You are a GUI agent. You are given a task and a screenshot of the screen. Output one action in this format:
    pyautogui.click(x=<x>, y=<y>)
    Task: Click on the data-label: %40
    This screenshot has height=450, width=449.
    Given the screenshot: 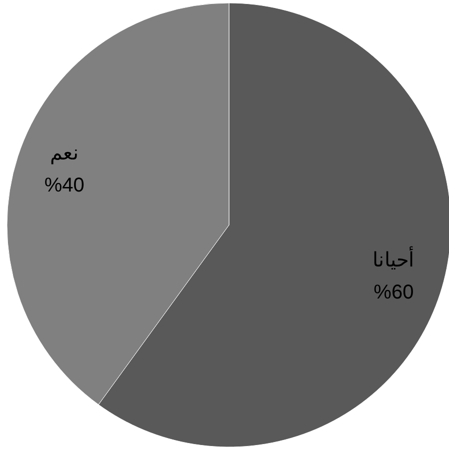 What is the action you would take?
    pyautogui.click(x=64, y=185)
    